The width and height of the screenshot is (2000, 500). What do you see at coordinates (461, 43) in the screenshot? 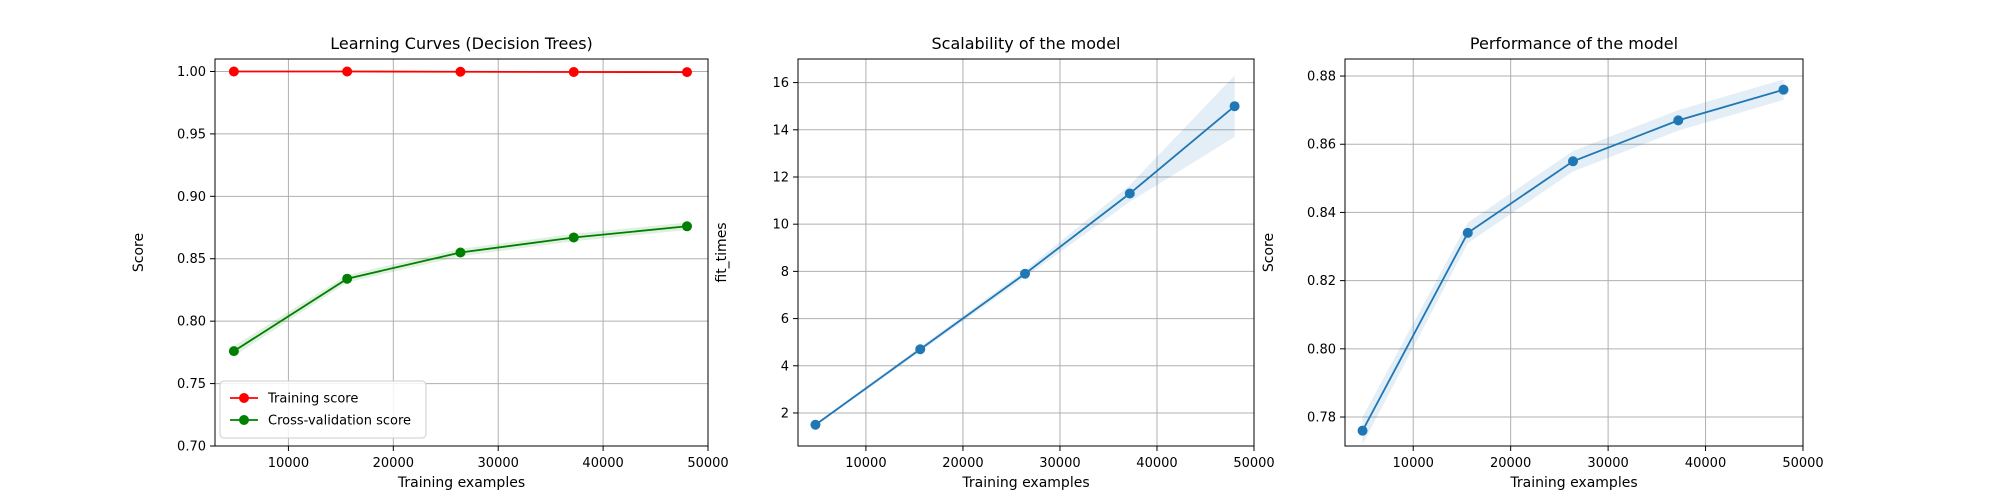
I see `chart-title: Learning Curves (Decision Trees)` at bounding box center [461, 43].